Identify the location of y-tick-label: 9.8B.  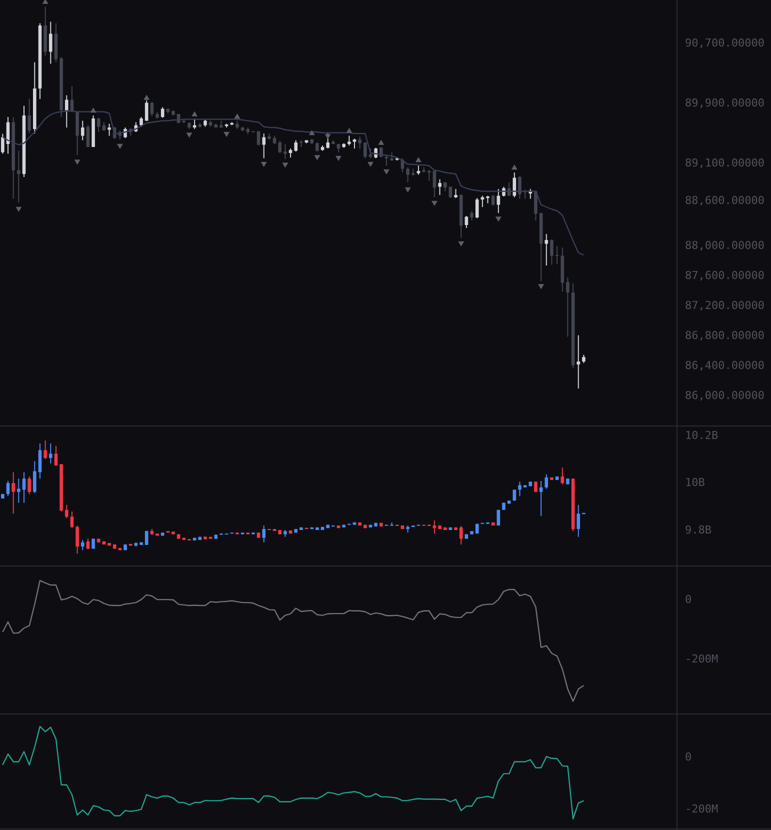
(698, 530).